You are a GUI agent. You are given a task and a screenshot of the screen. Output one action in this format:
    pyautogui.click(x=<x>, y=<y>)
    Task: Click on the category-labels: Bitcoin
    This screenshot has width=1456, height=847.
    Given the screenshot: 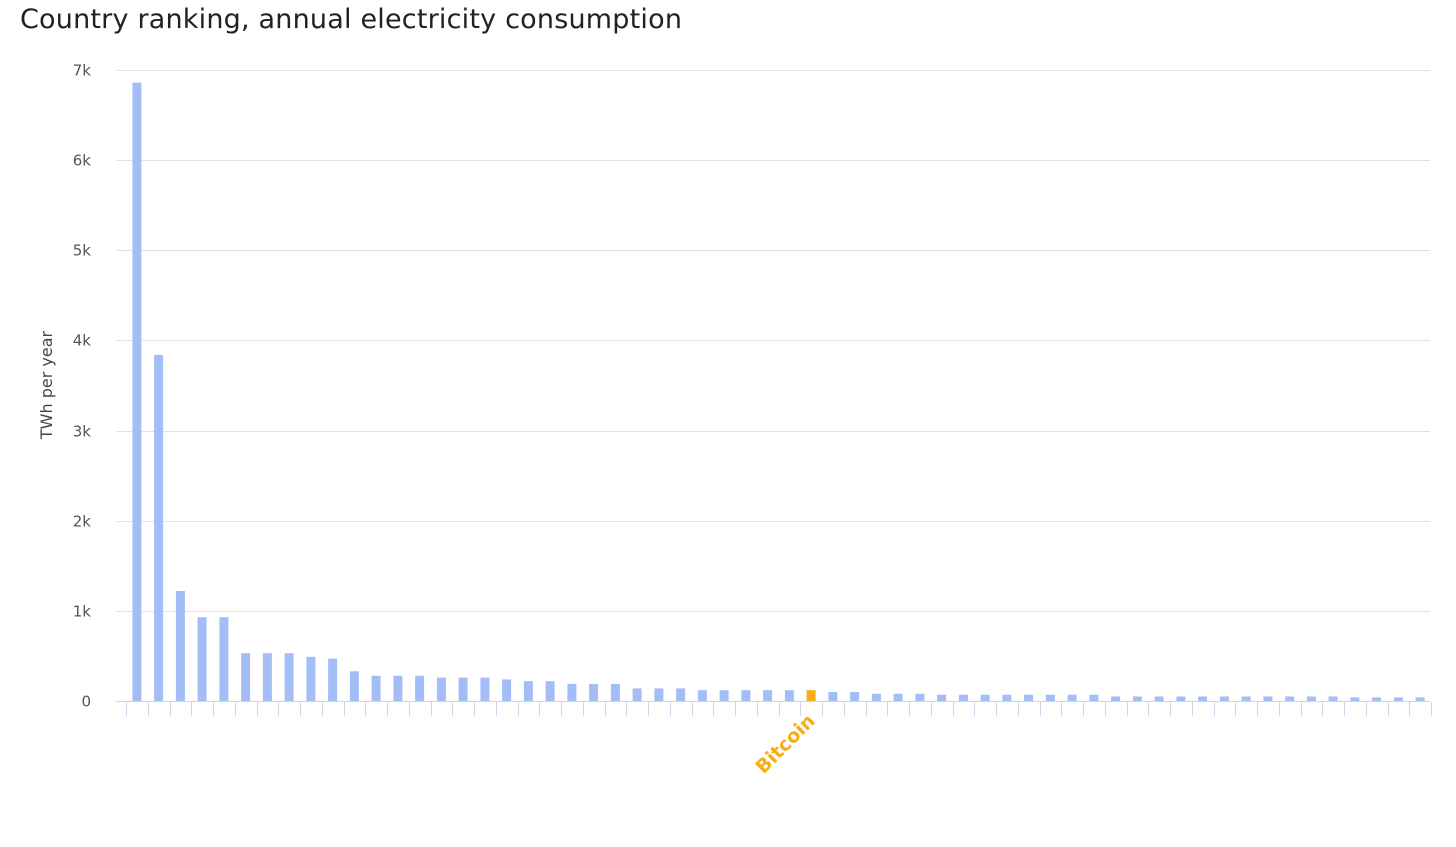 What is the action you would take?
    pyautogui.click(x=785, y=744)
    